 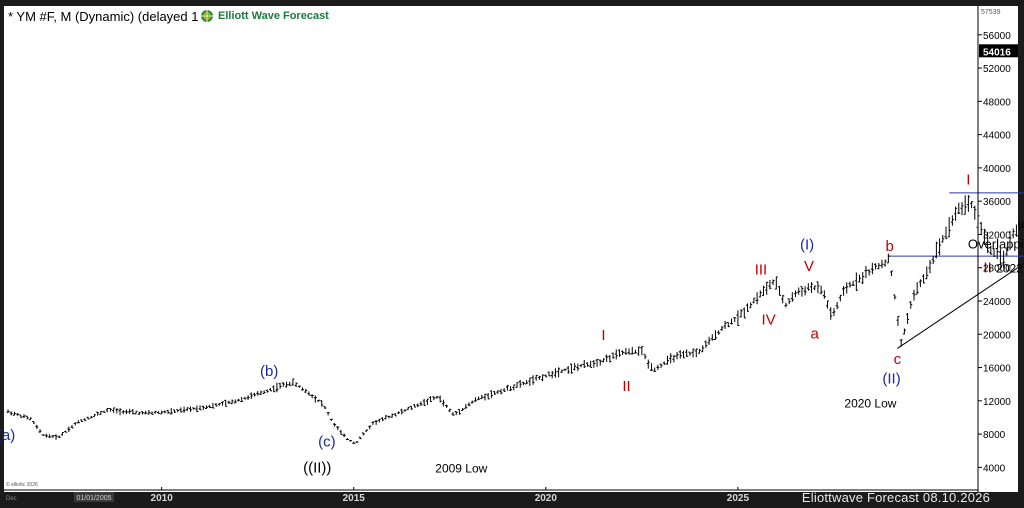 What do you see at coordinates (93, 498) in the screenshot?
I see `start-date-label: 01/01/2005` at bounding box center [93, 498].